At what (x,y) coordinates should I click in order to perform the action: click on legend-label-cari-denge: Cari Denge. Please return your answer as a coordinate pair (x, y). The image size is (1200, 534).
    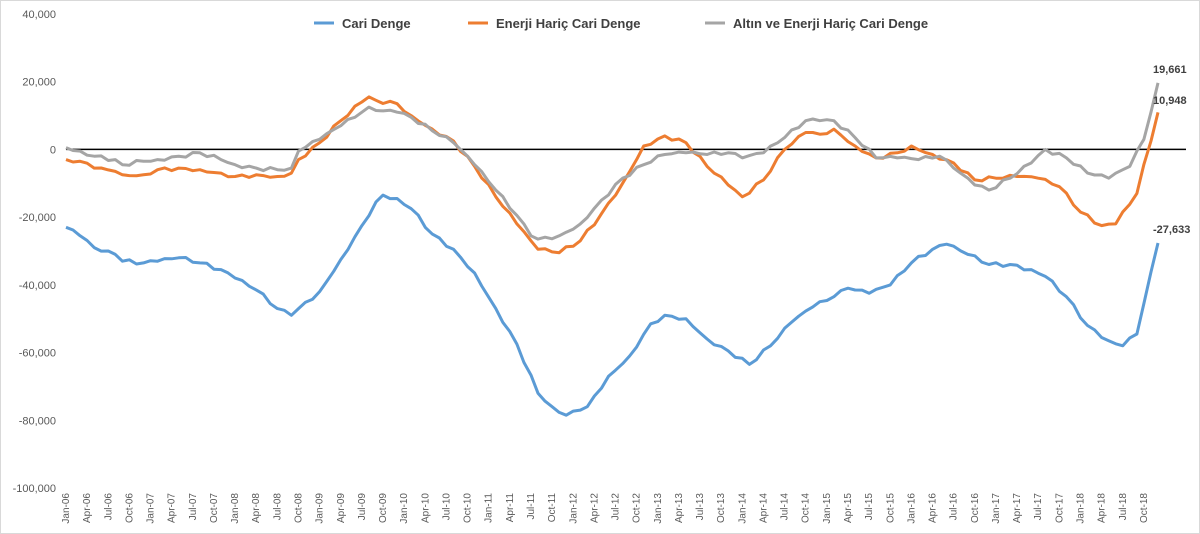
    Looking at the image, I should click on (376, 23).